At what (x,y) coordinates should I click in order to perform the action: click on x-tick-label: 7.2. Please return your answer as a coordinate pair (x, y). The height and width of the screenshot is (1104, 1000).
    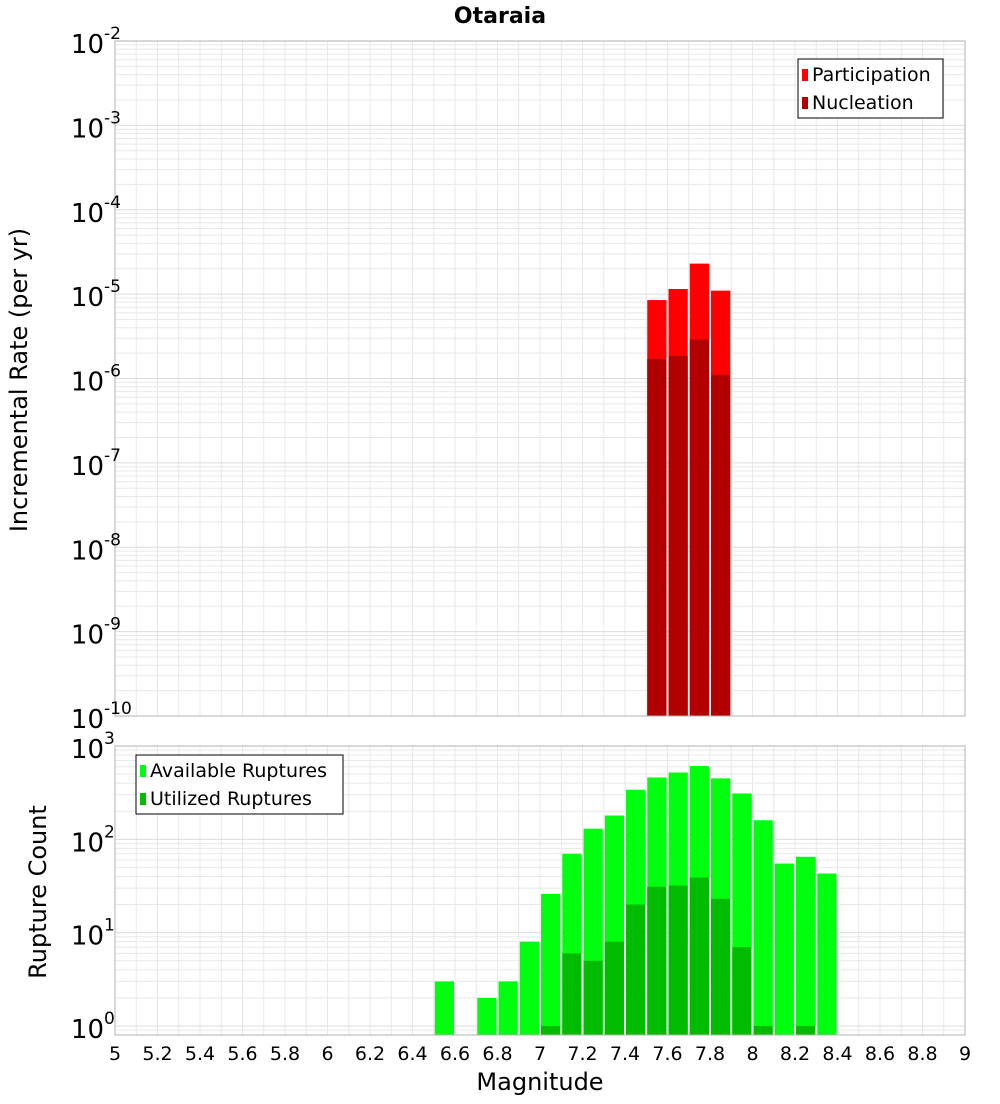
    Looking at the image, I should click on (582, 1054).